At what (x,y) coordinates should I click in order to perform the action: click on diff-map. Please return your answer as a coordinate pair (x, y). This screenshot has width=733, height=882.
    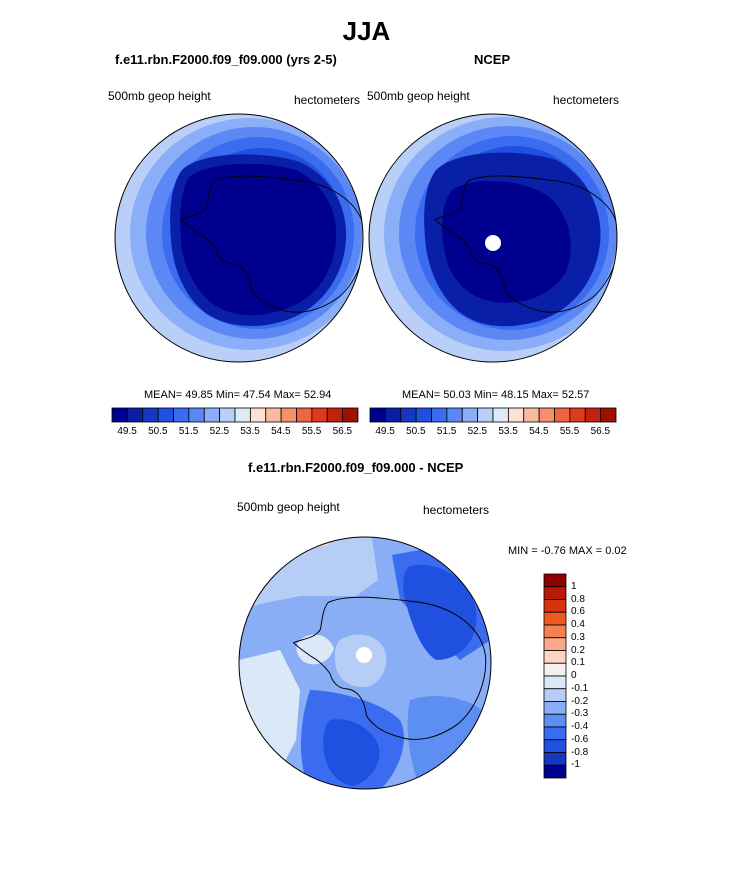
    Looking at the image, I should click on (365, 663).